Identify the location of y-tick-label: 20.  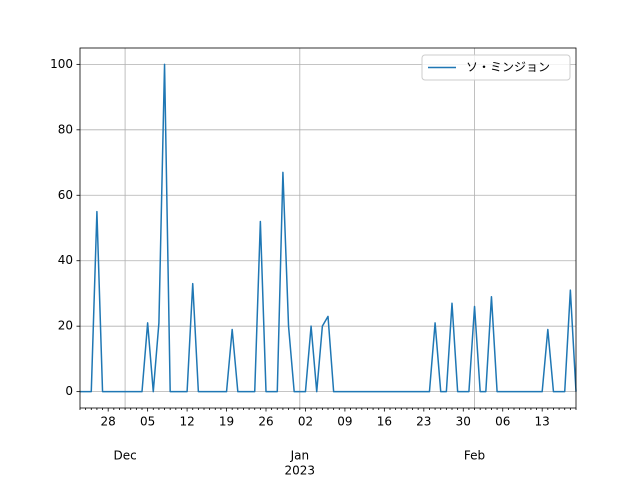
(65, 326).